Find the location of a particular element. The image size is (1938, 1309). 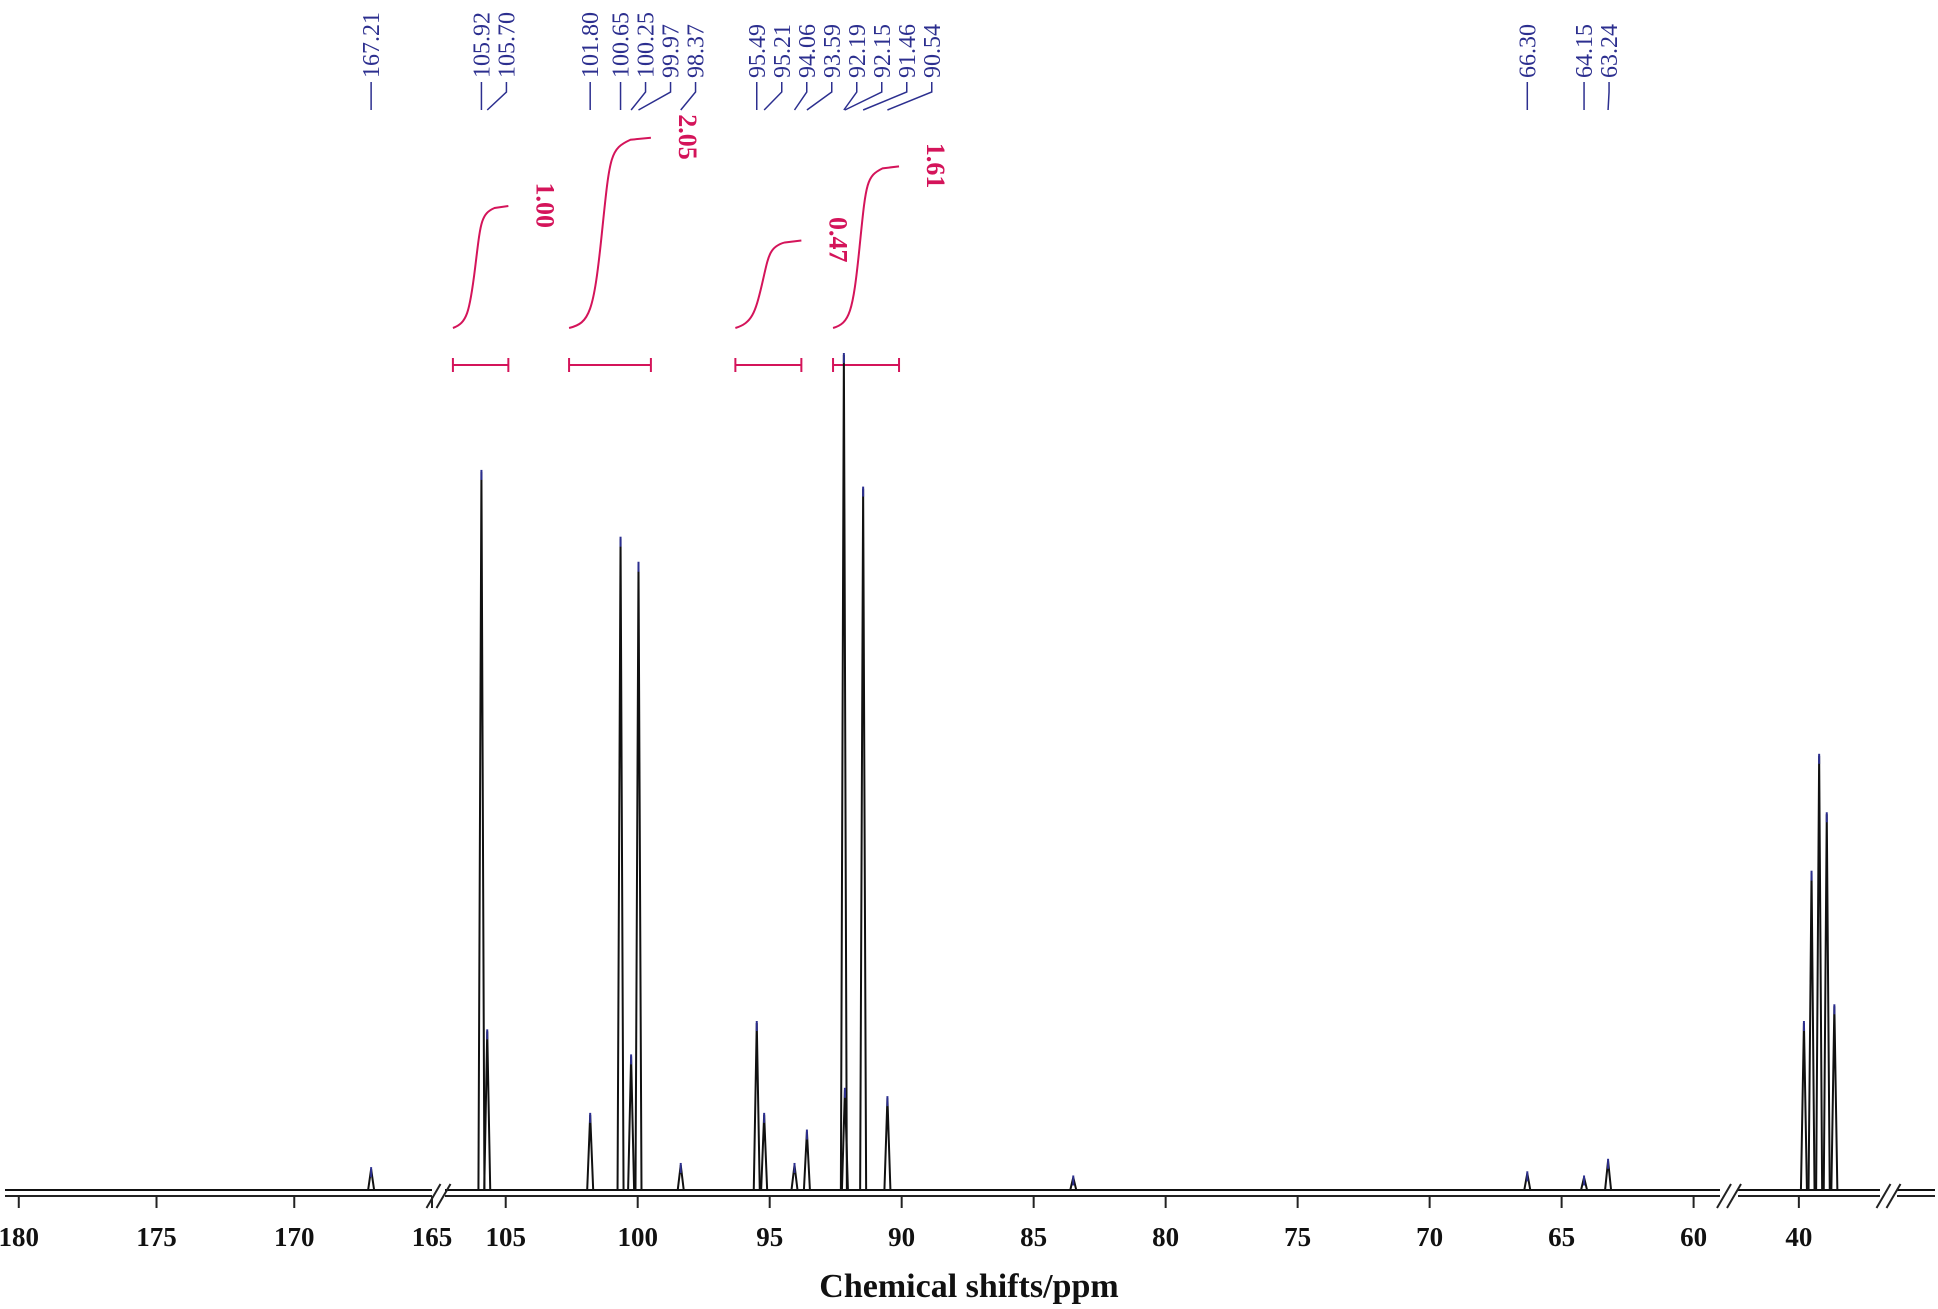

peak-label: 167.21 is located at coordinates (372, 45).